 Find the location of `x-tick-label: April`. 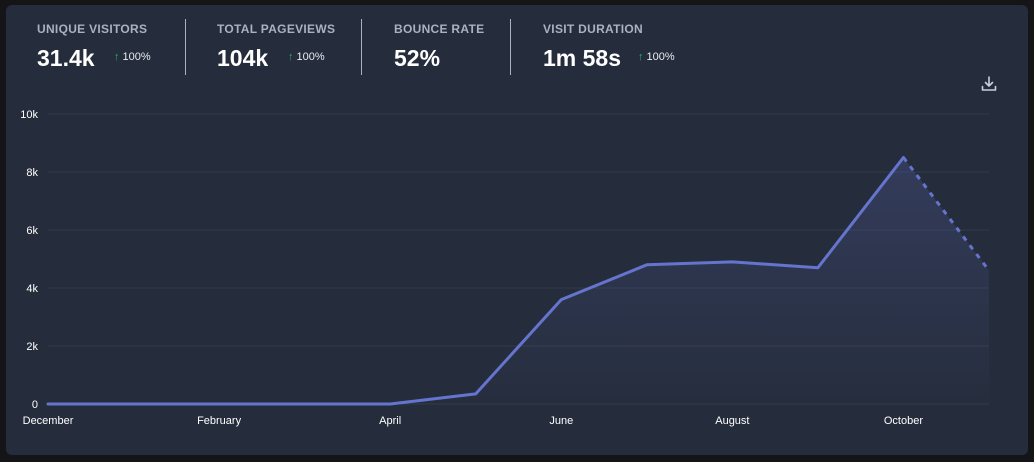

x-tick-label: April is located at coordinates (390, 421).